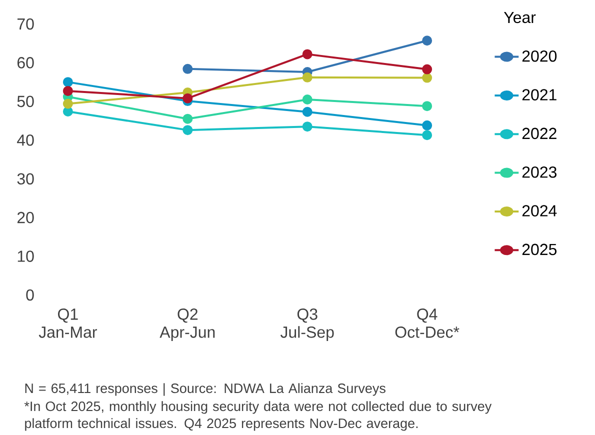 This screenshot has width=595, height=435. I want to click on y-tick-label: 10, so click(26, 256).